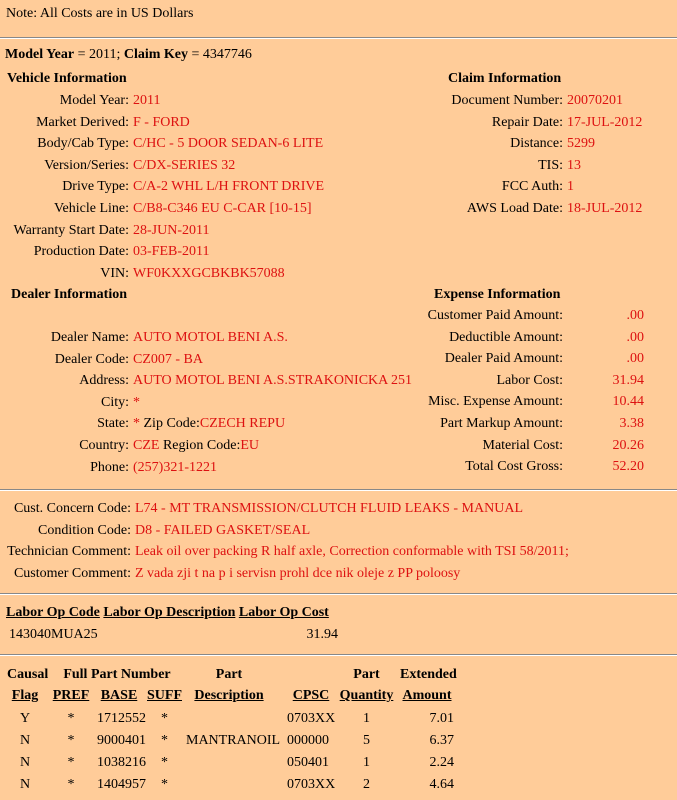  What do you see at coordinates (114, 402) in the screenshot?
I see `dealer-field-label: City:` at bounding box center [114, 402].